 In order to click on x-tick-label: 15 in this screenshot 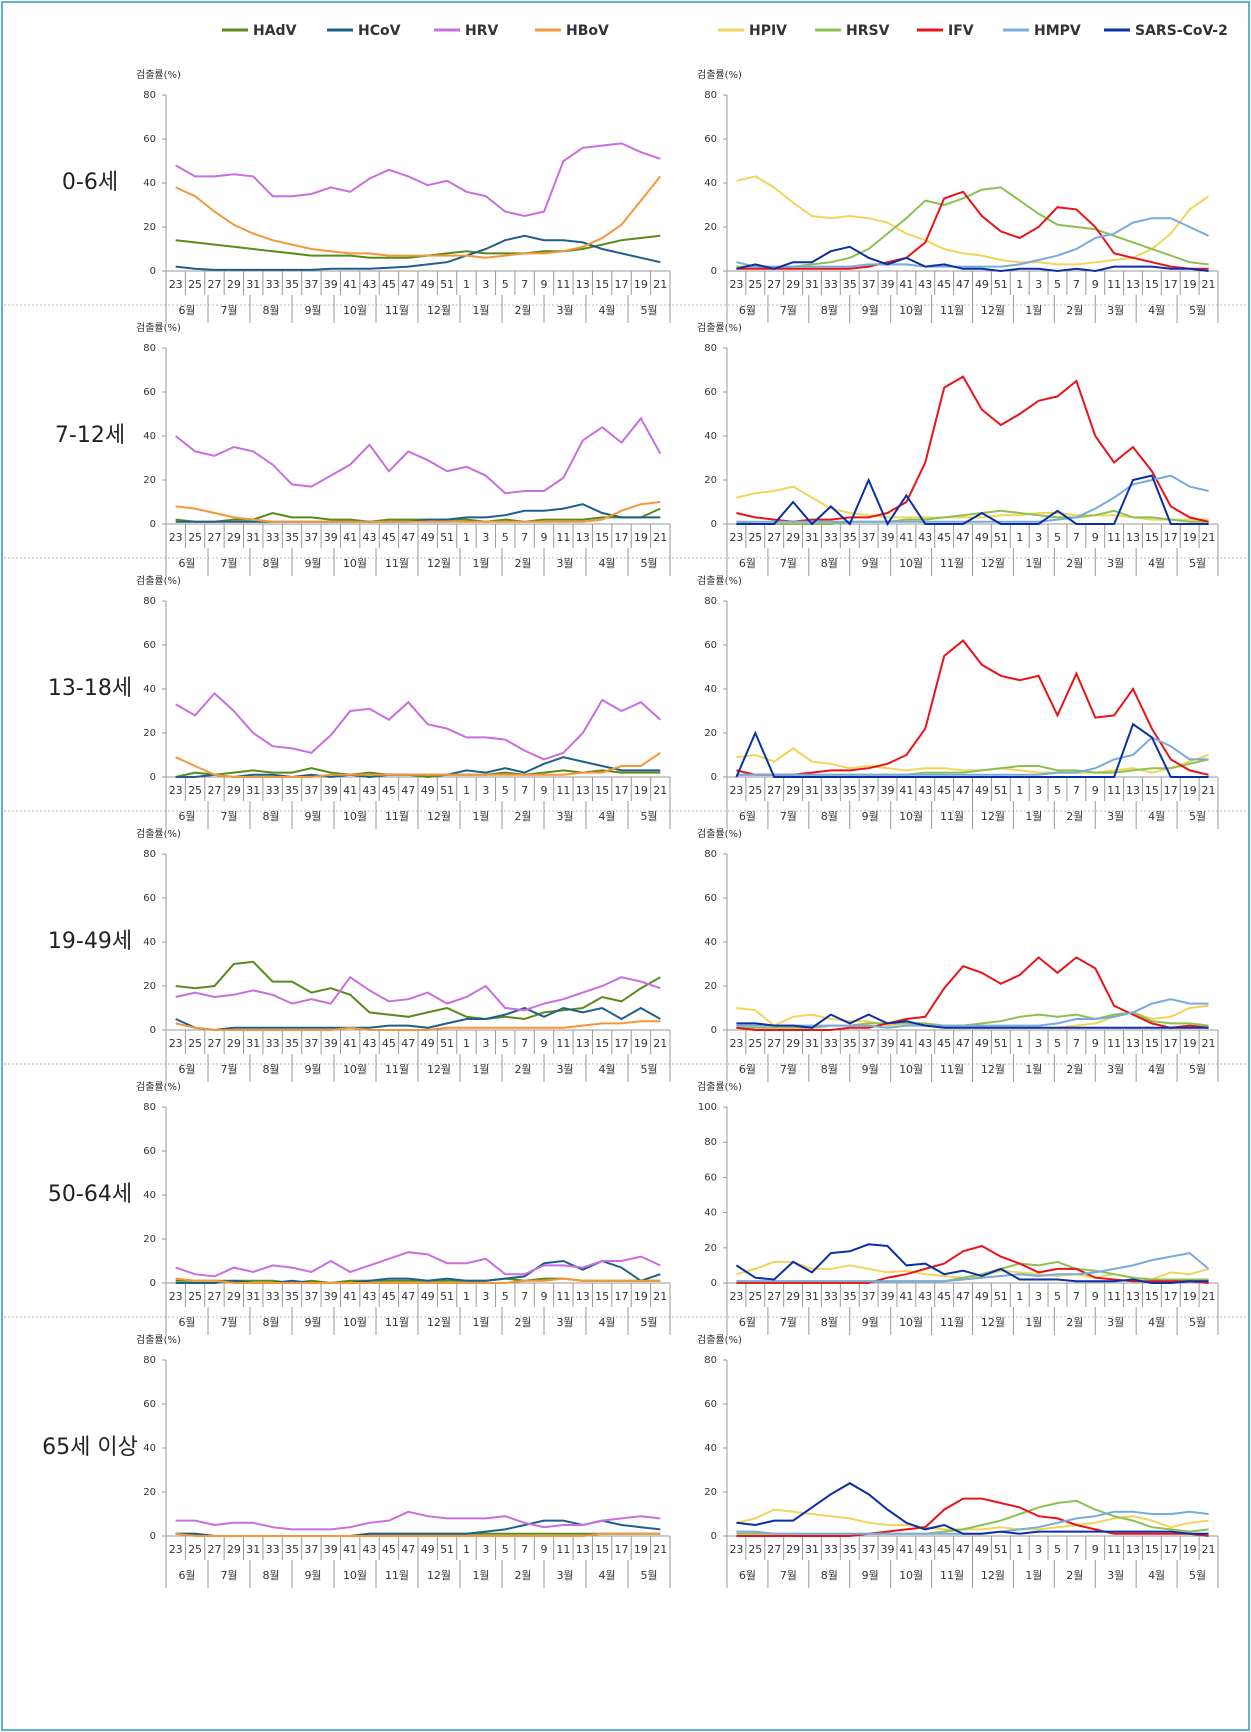, I will do `click(1152, 1296)`.